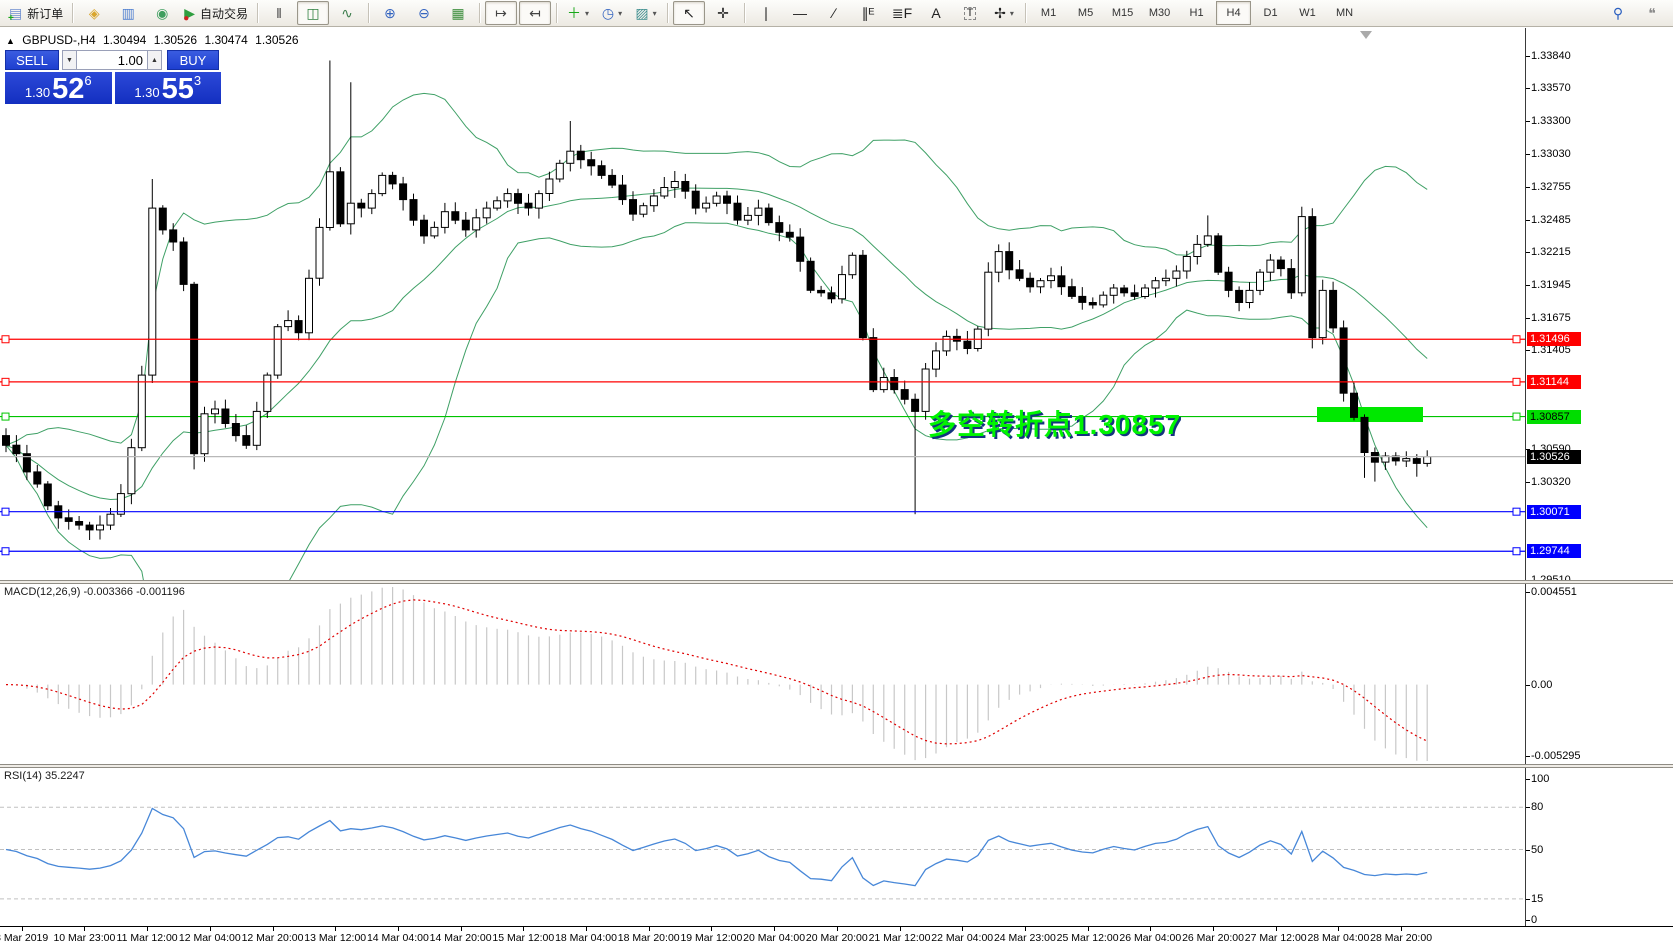 The image size is (1673, 950). Describe the element at coordinates (1344, 13) in the screenshot. I see `timeframe-mn: MN` at that location.